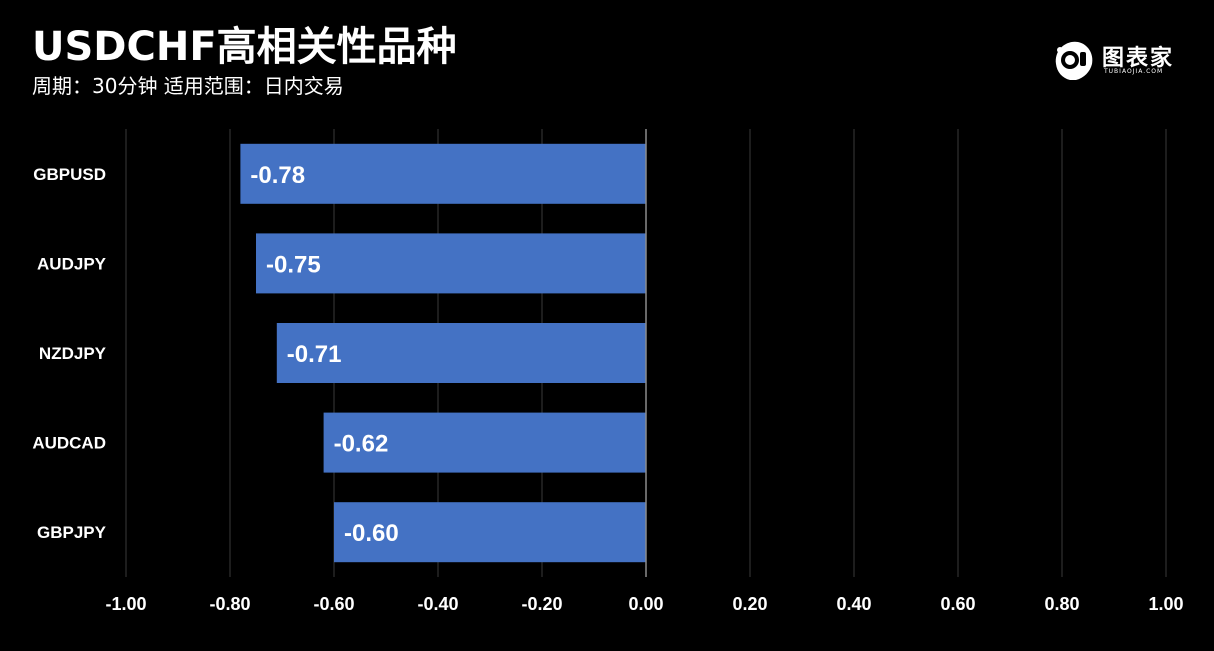  Describe the element at coordinates (437, 604) in the screenshot. I see `x-tick-label: -0.40` at that location.